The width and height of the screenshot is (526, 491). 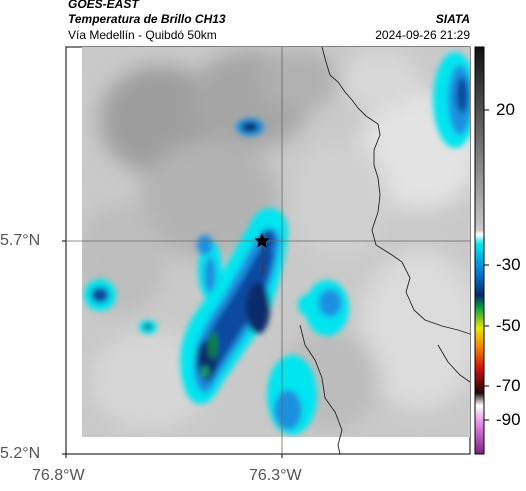 What do you see at coordinates (505, 109) in the screenshot?
I see `colorbar-label: 20` at bounding box center [505, 109].